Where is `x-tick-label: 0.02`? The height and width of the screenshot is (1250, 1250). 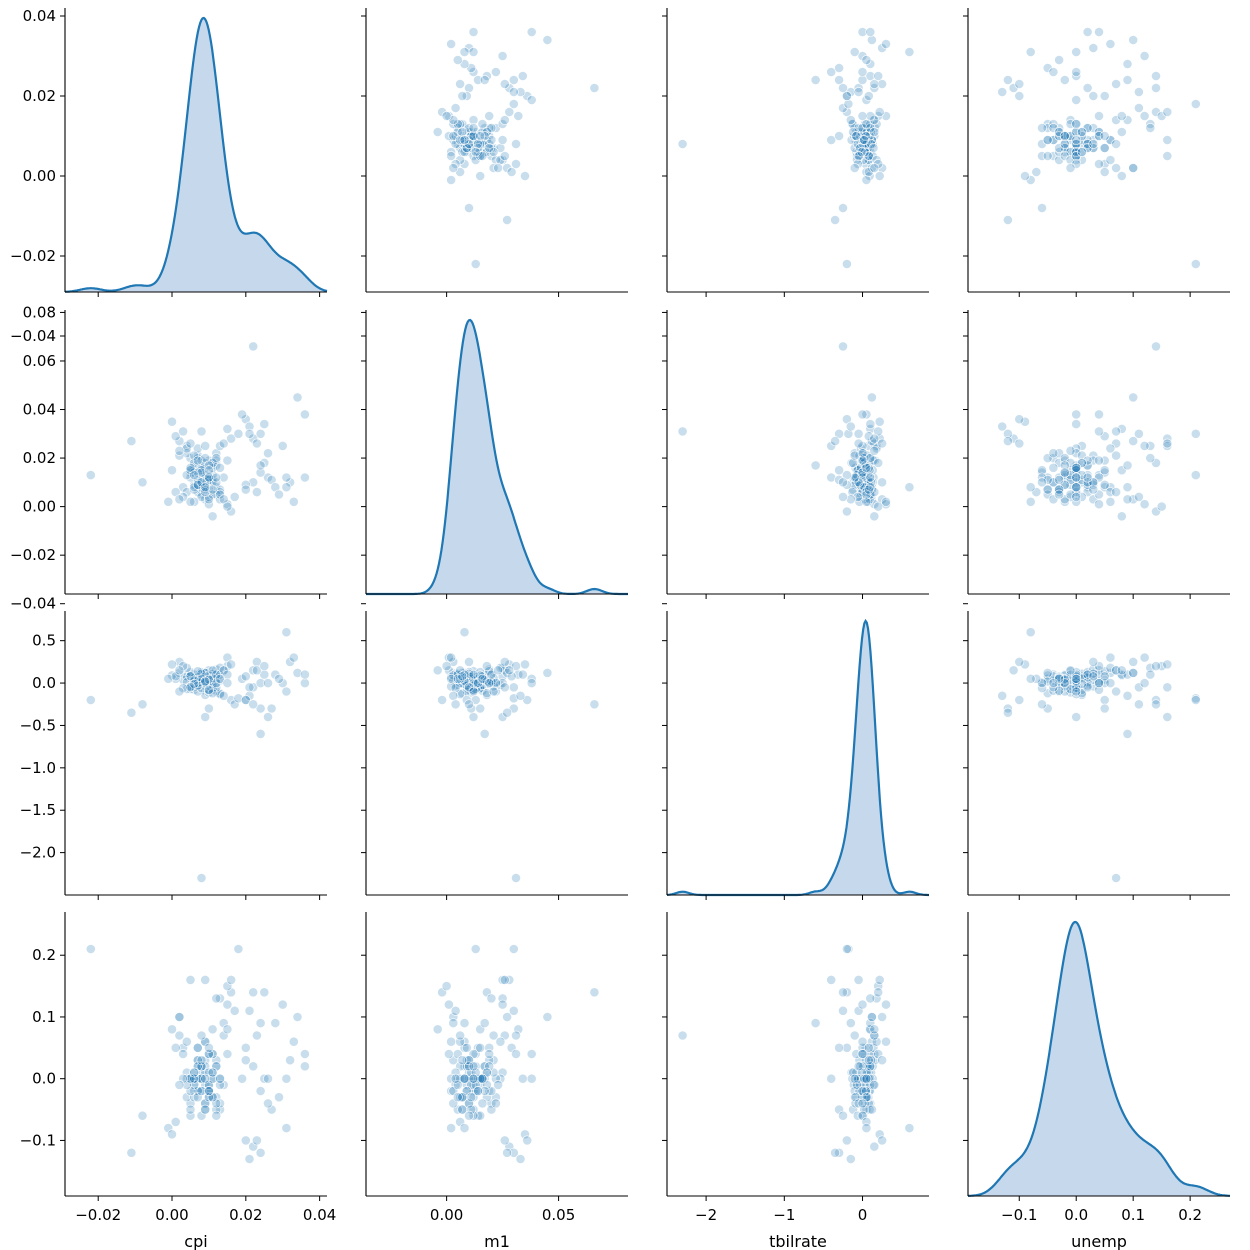
x-tick-label: 0.02 is located at coordinates (245, 1215).